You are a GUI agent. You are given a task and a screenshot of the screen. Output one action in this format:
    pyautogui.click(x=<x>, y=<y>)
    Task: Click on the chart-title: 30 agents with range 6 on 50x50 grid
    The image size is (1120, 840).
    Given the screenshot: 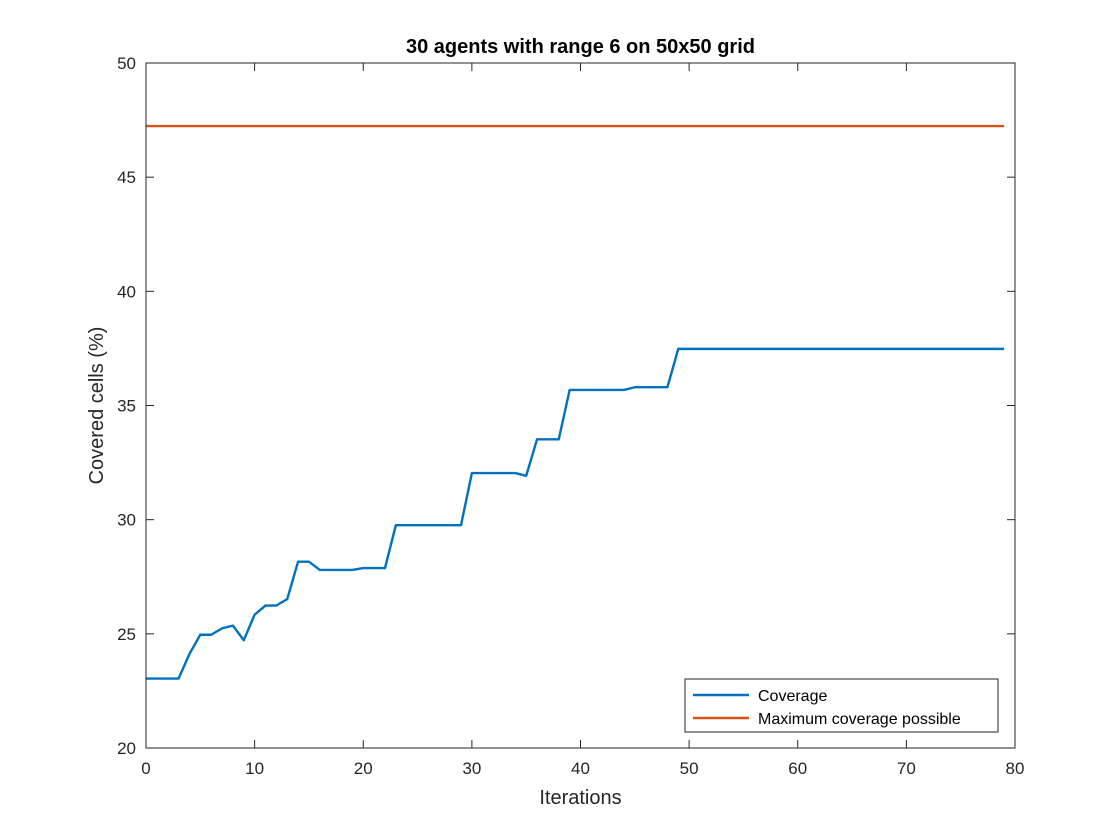 What is the action you would take?
    pyautogui.click(x=580, y=47)
    